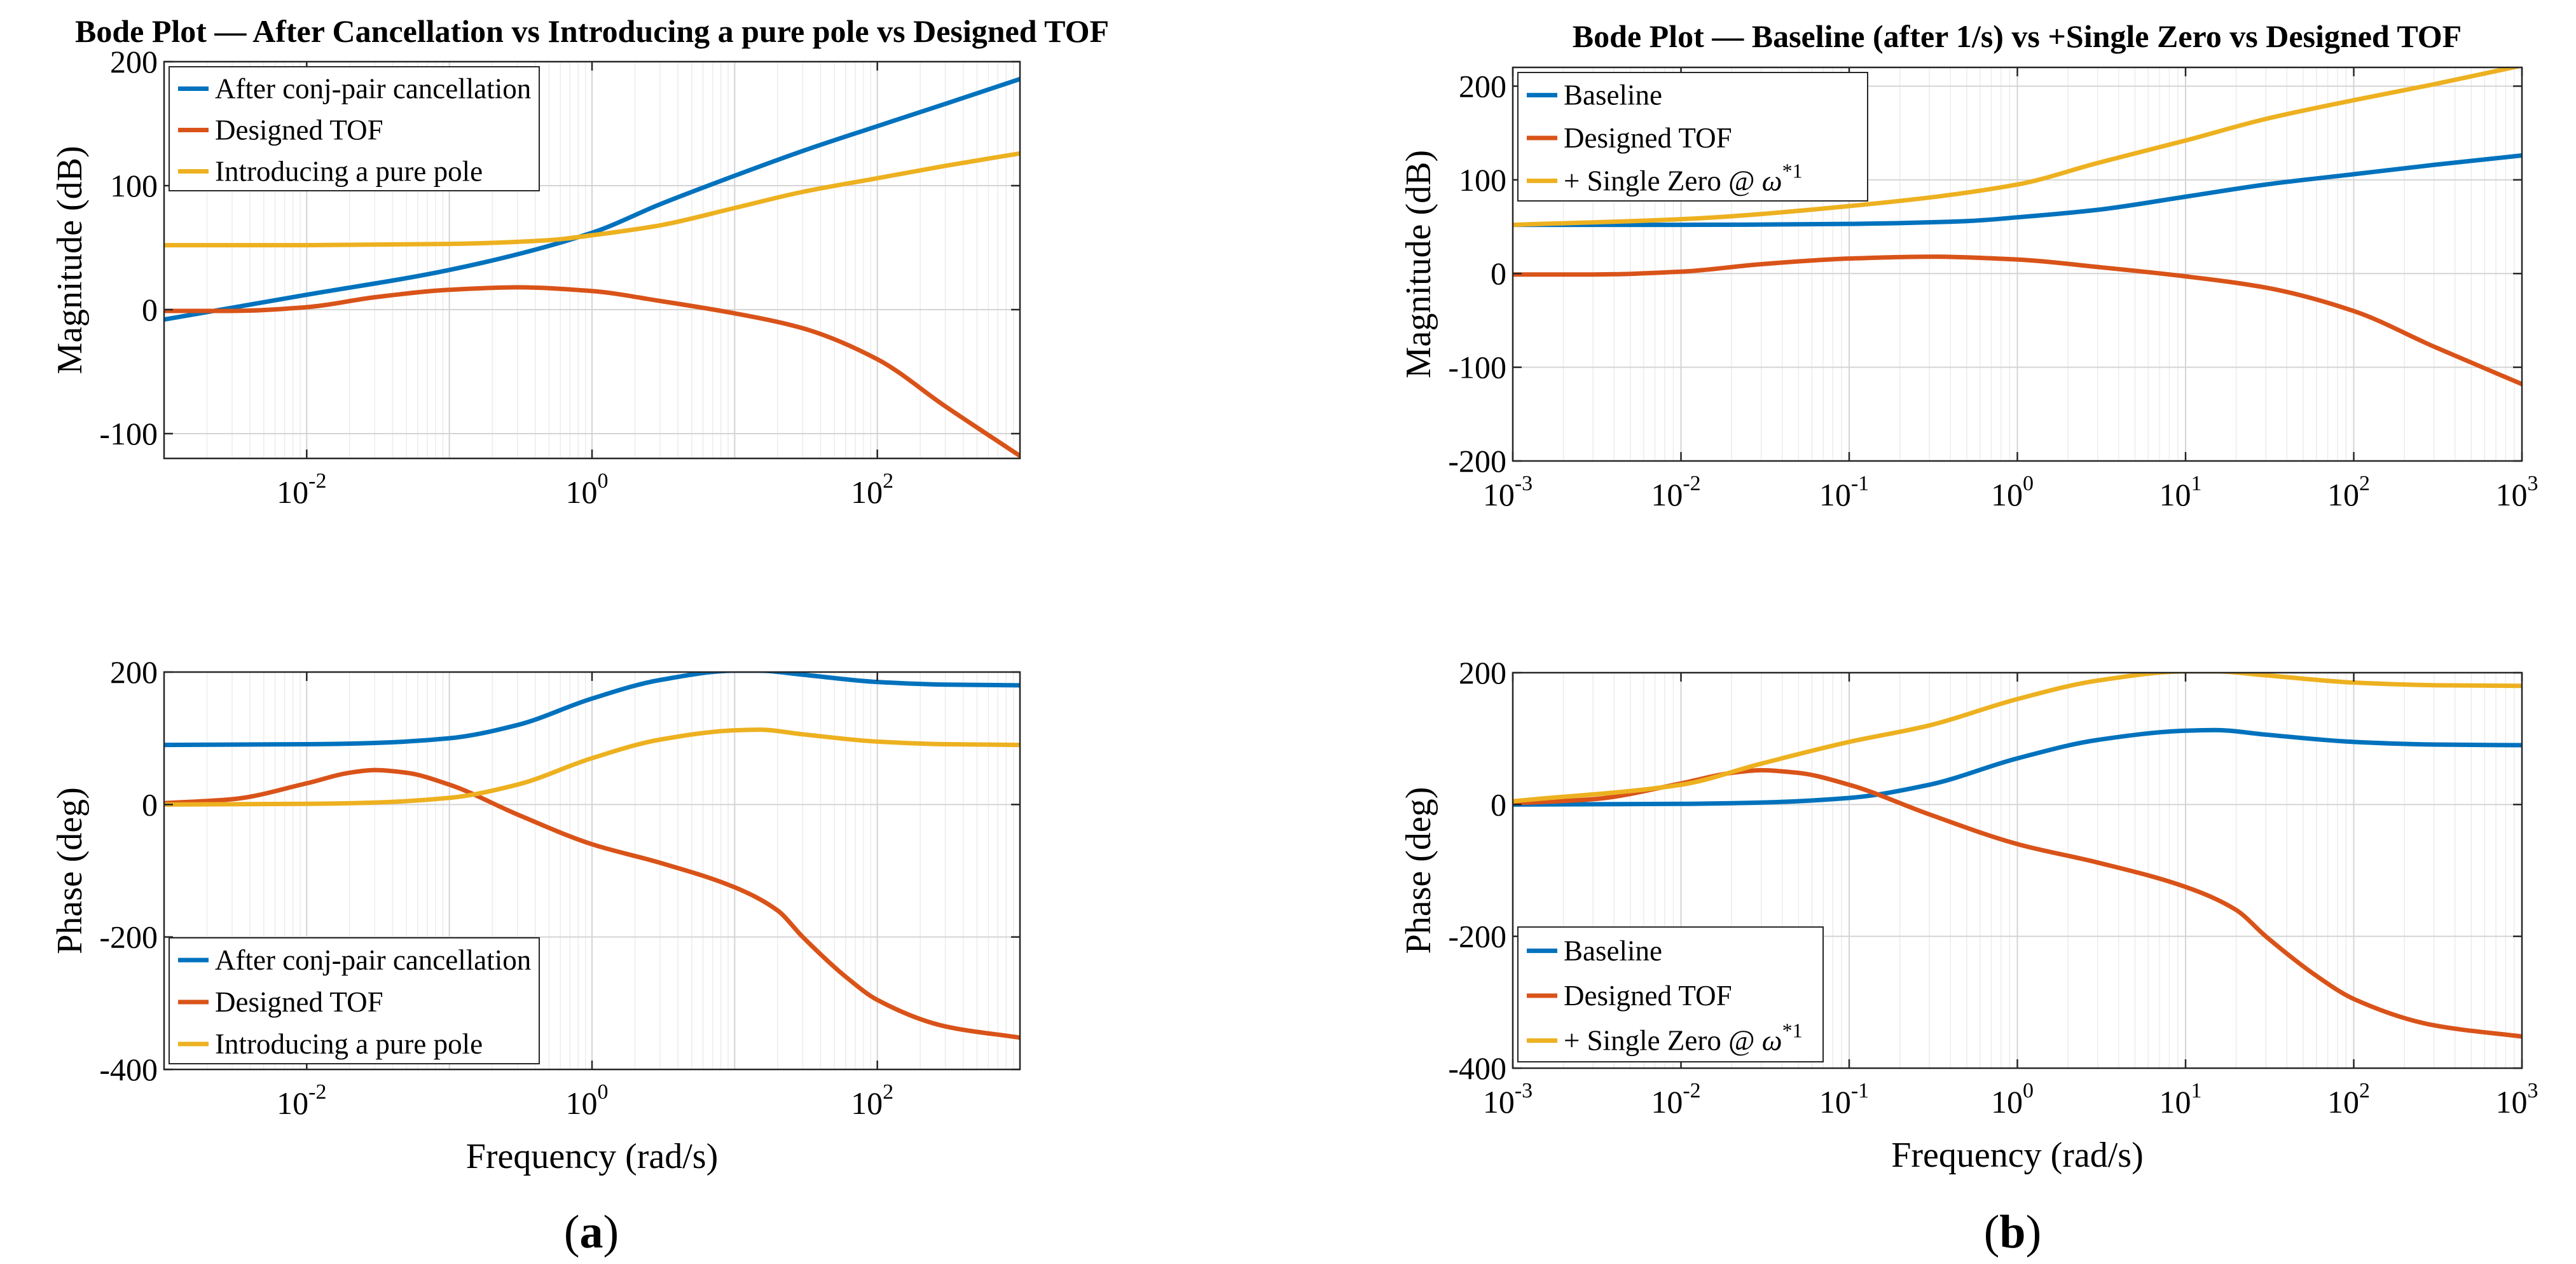 The image size is (2576, 1264). I want to click on panel-label-b: (b), so click(2012, 1232).